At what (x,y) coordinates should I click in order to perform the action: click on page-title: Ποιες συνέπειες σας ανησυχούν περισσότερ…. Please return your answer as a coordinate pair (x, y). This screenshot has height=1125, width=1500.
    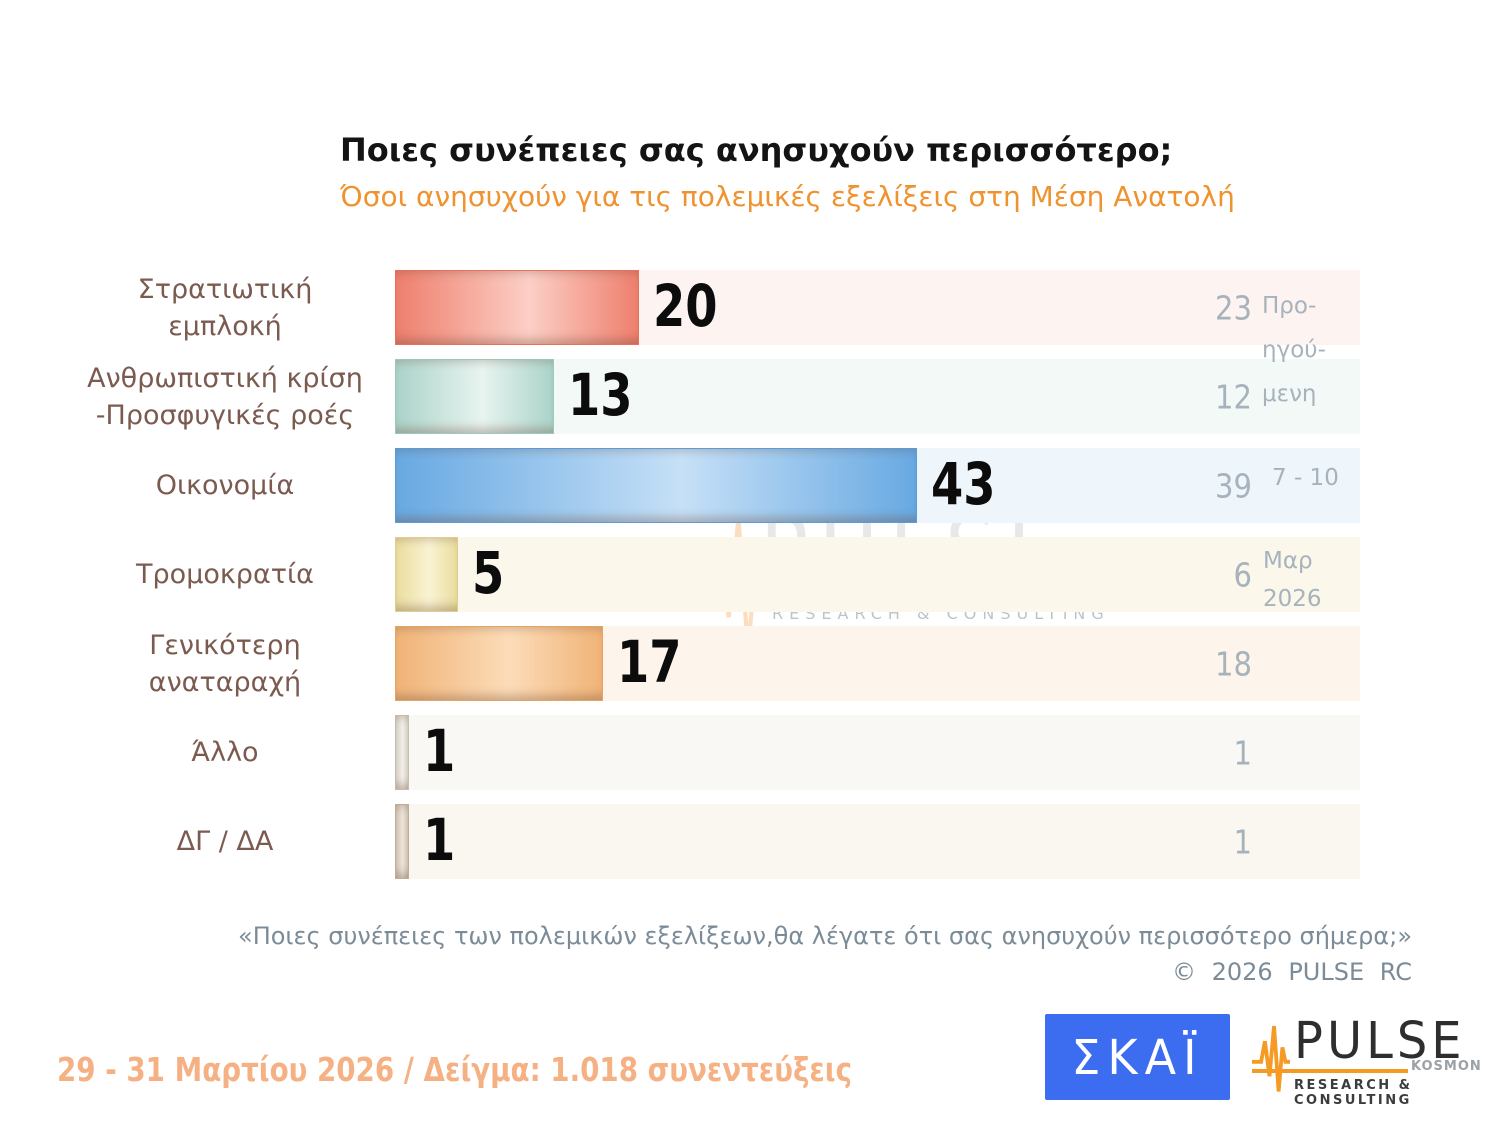
    Looking at the image, I should click on (756, 150).